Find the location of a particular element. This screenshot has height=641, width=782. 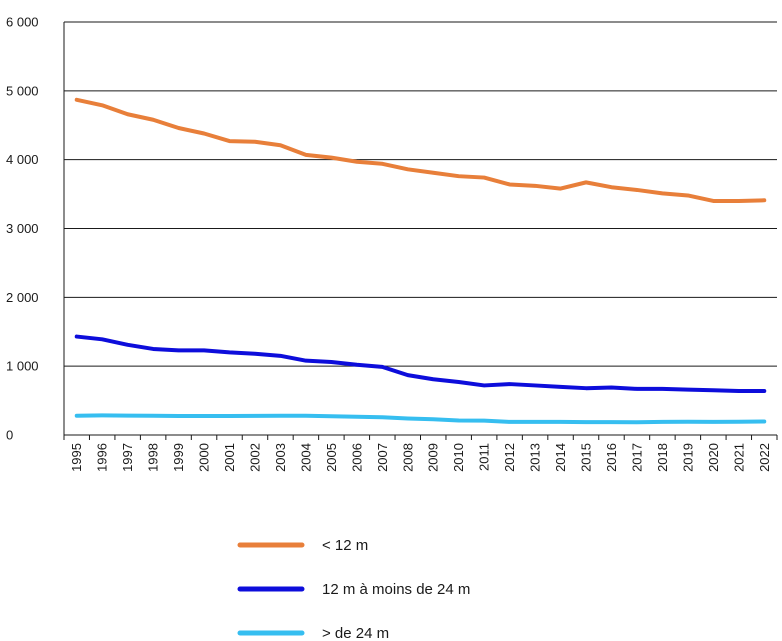

x-tick-label: 2005 is located at coordinates (331, 457).